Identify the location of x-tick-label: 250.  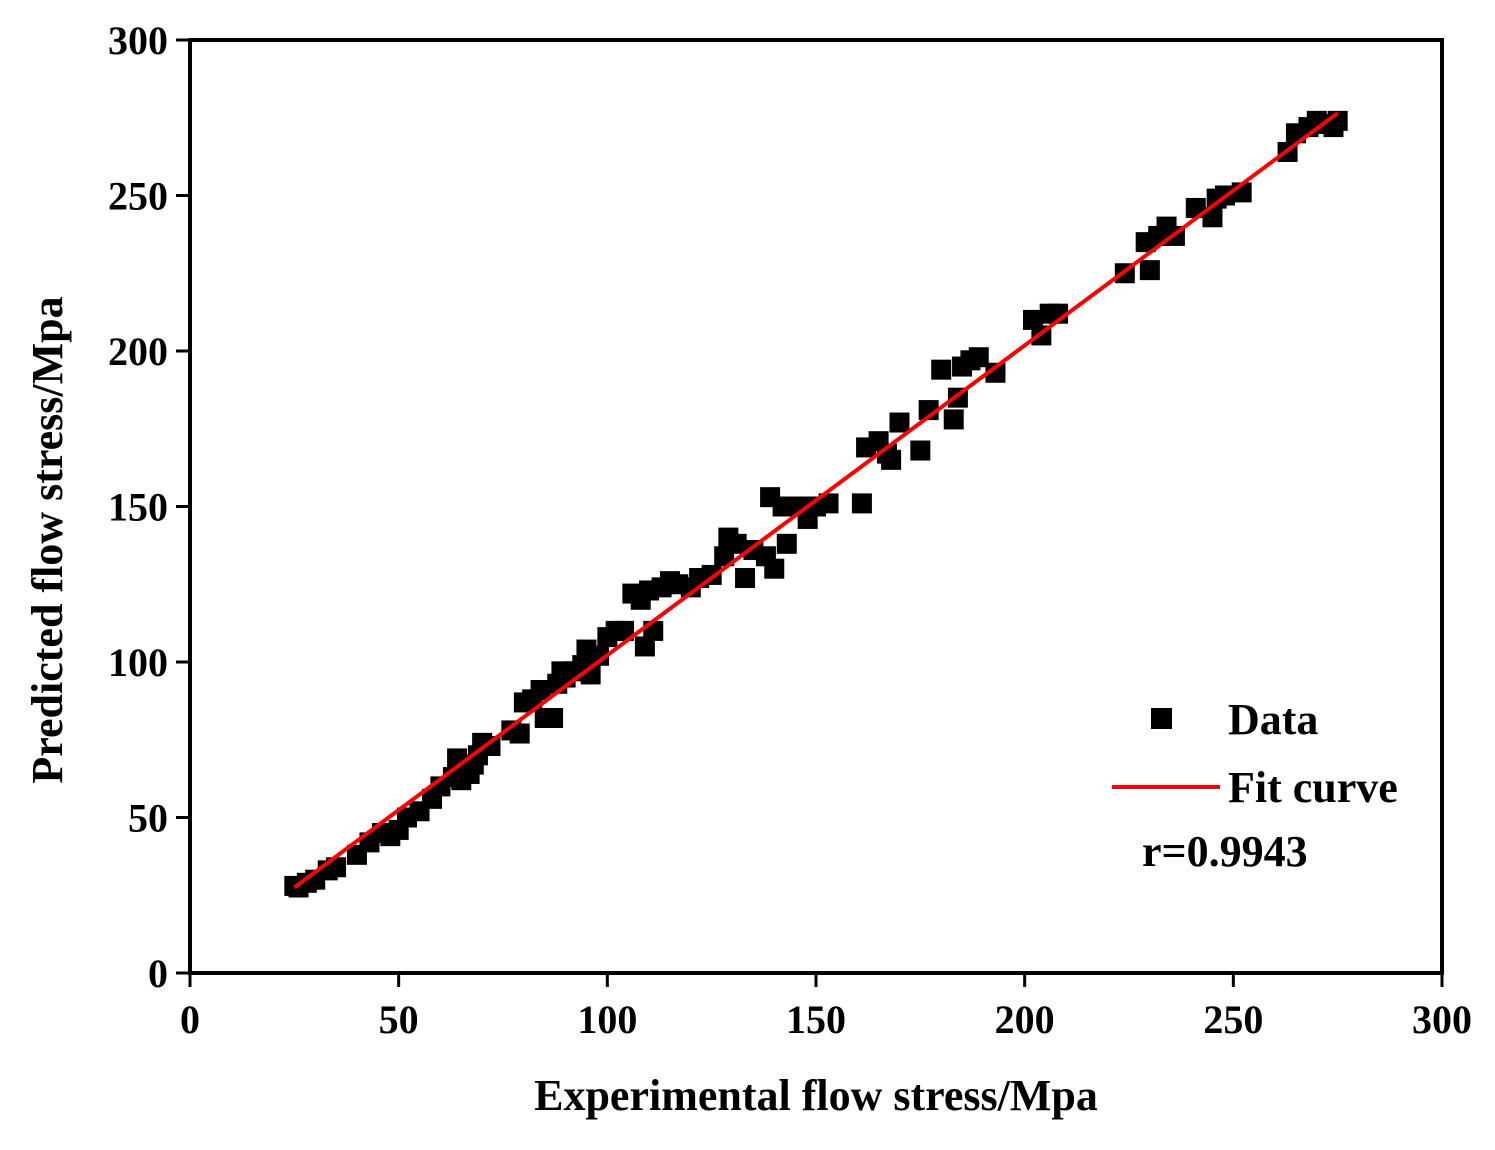
(1233, 1019).